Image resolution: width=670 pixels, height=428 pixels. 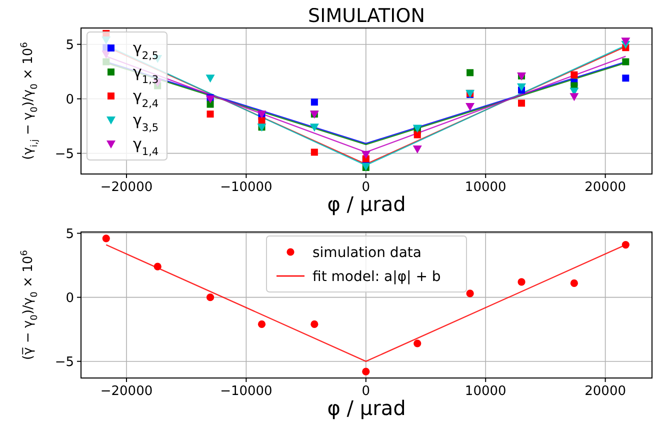 I want to click on legend-label: γ$_{3,5}$, so click(x=146, y=122).